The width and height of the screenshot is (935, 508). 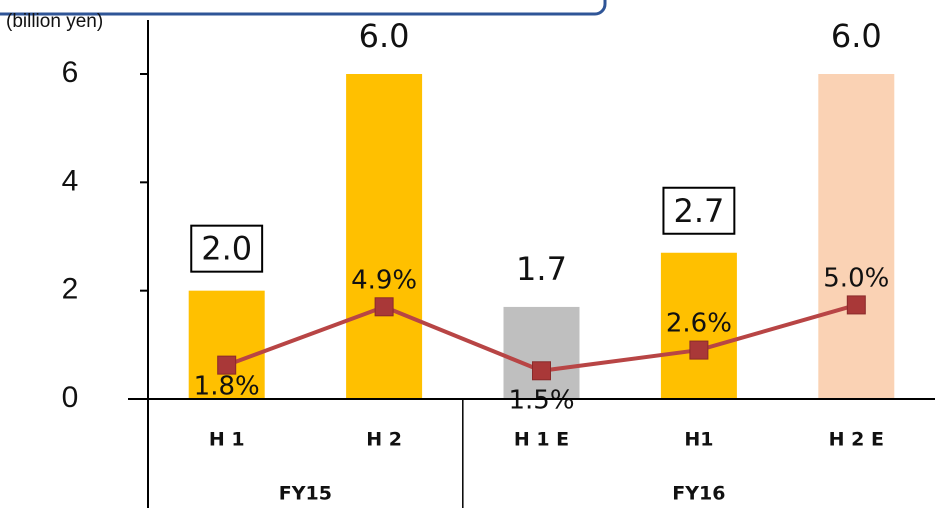 I want to click on y-axis-label: (billion yen), so click(x=54, y=21).